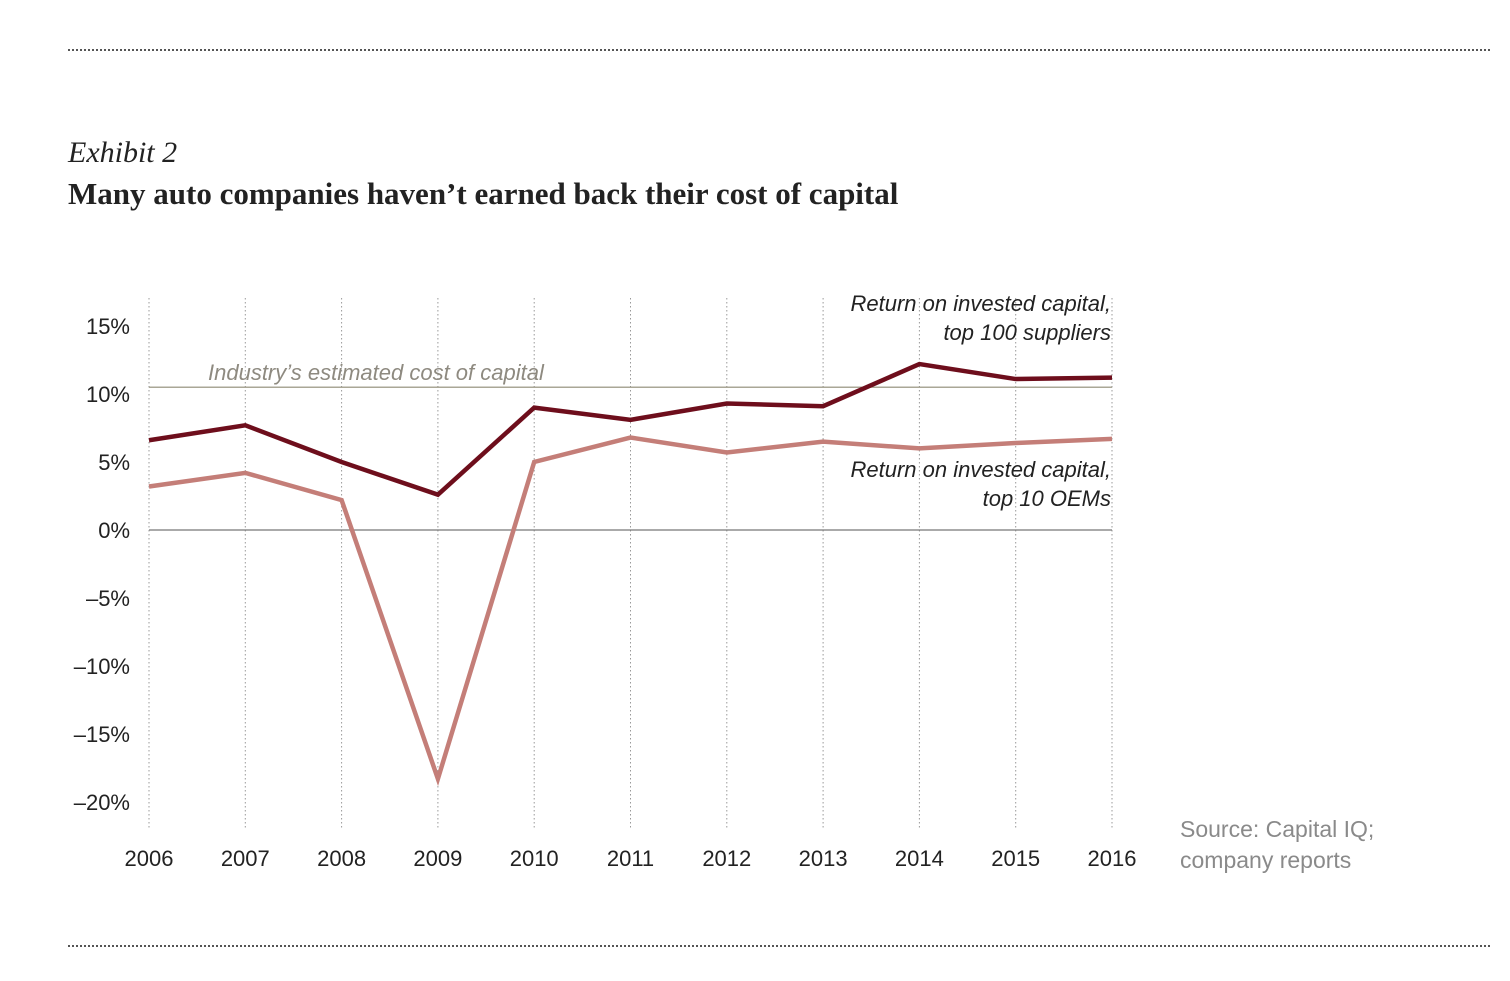 This screenshot has width=1510, height=981. I want to click on oems-label-line-2: top 10 OEMs, so click(1047, 498).